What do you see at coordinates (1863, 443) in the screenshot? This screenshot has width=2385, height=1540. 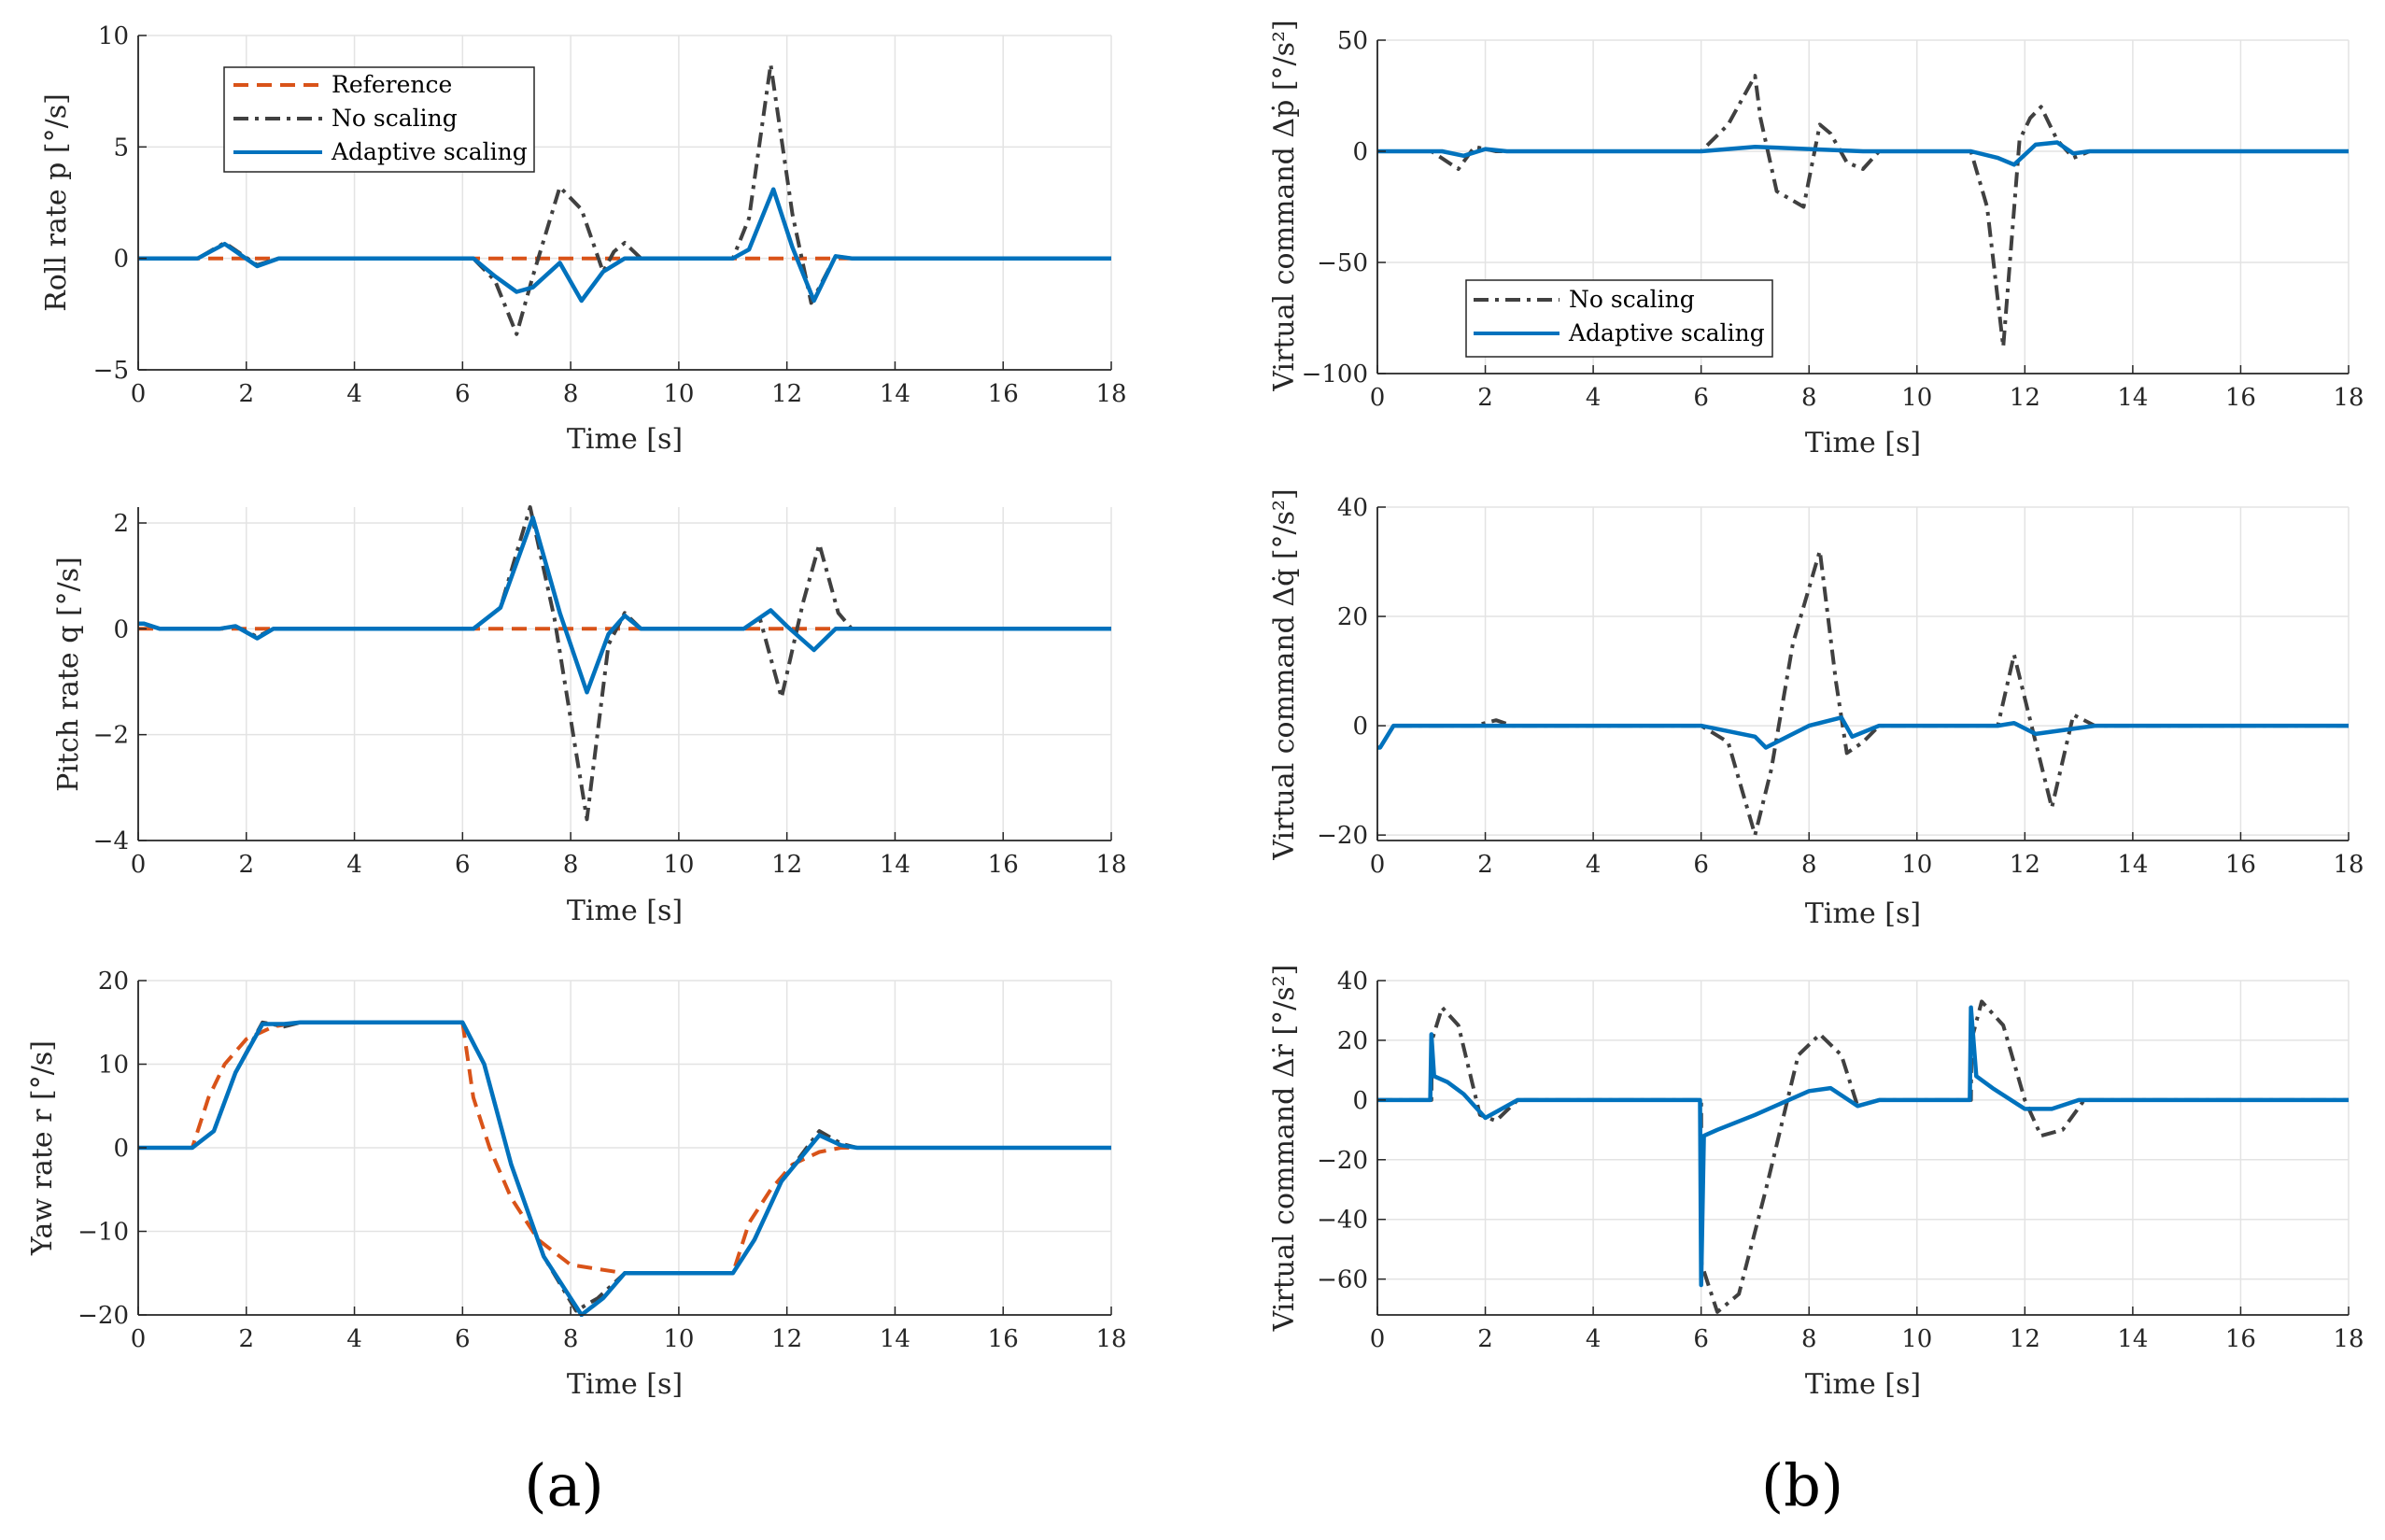 I see `xlabel-virtual-p: Time [s]` at bounding box center [1863, 443].